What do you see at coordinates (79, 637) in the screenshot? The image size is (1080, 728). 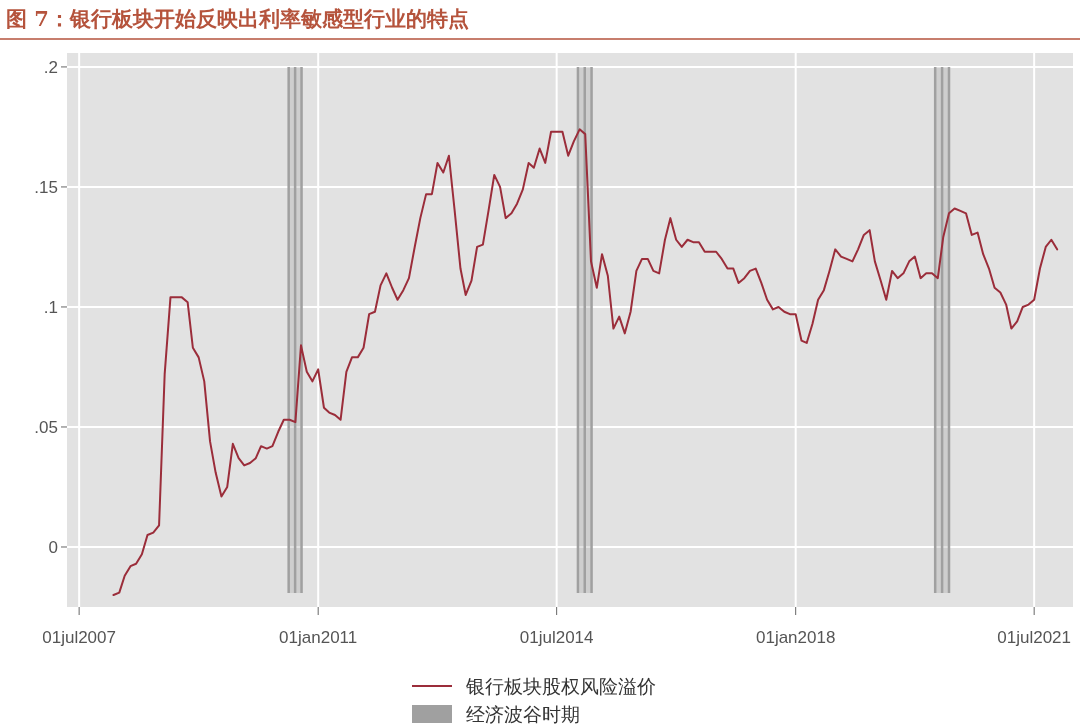 I see `x-tick-label: 01jul2007` at bounding box center [79, 637].